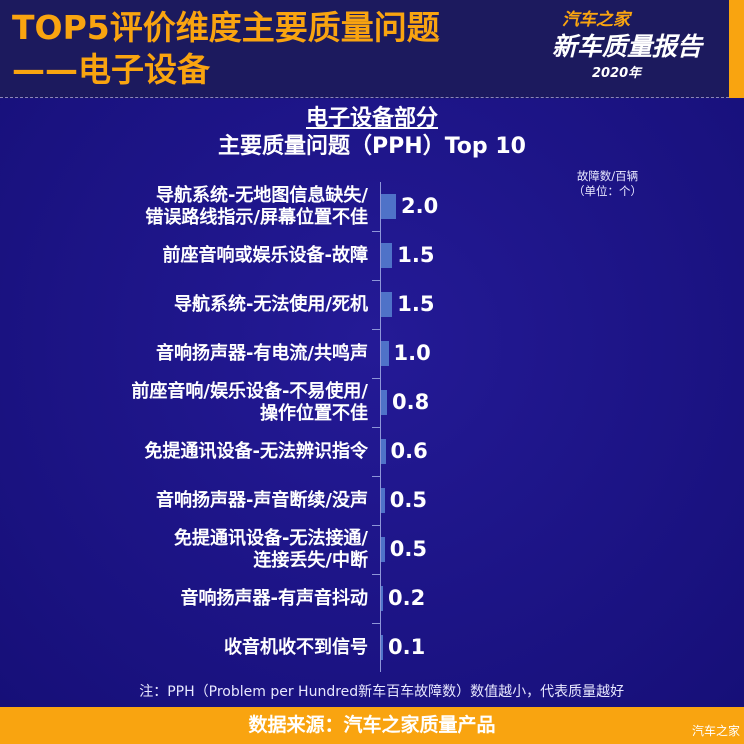 This screenshot has width=744, height=744. I want to click on bar-row: 音响扬声器-有电流/共鸣声 1.0, so click(372, 353).